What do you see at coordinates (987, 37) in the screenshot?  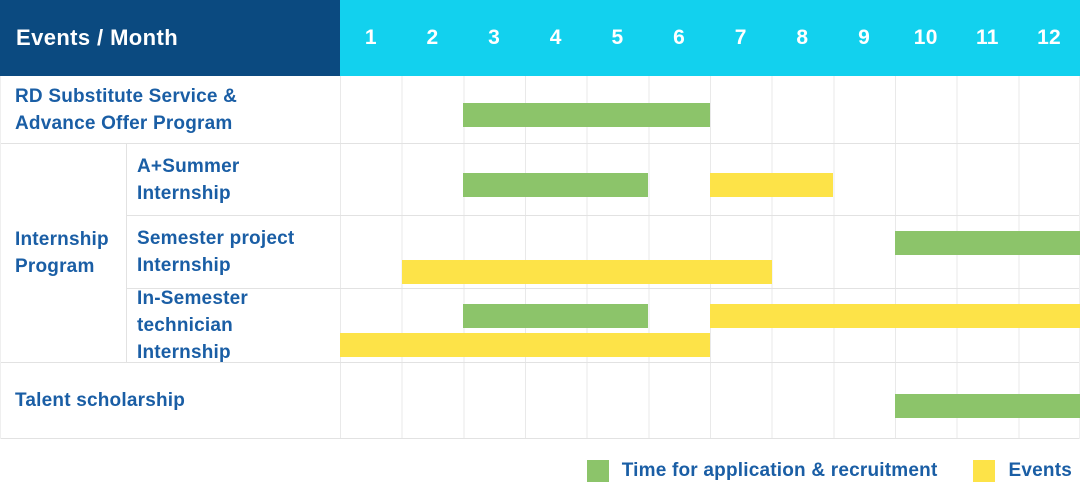 I see `month-label-11: 11` at bounding box center [987, 37].